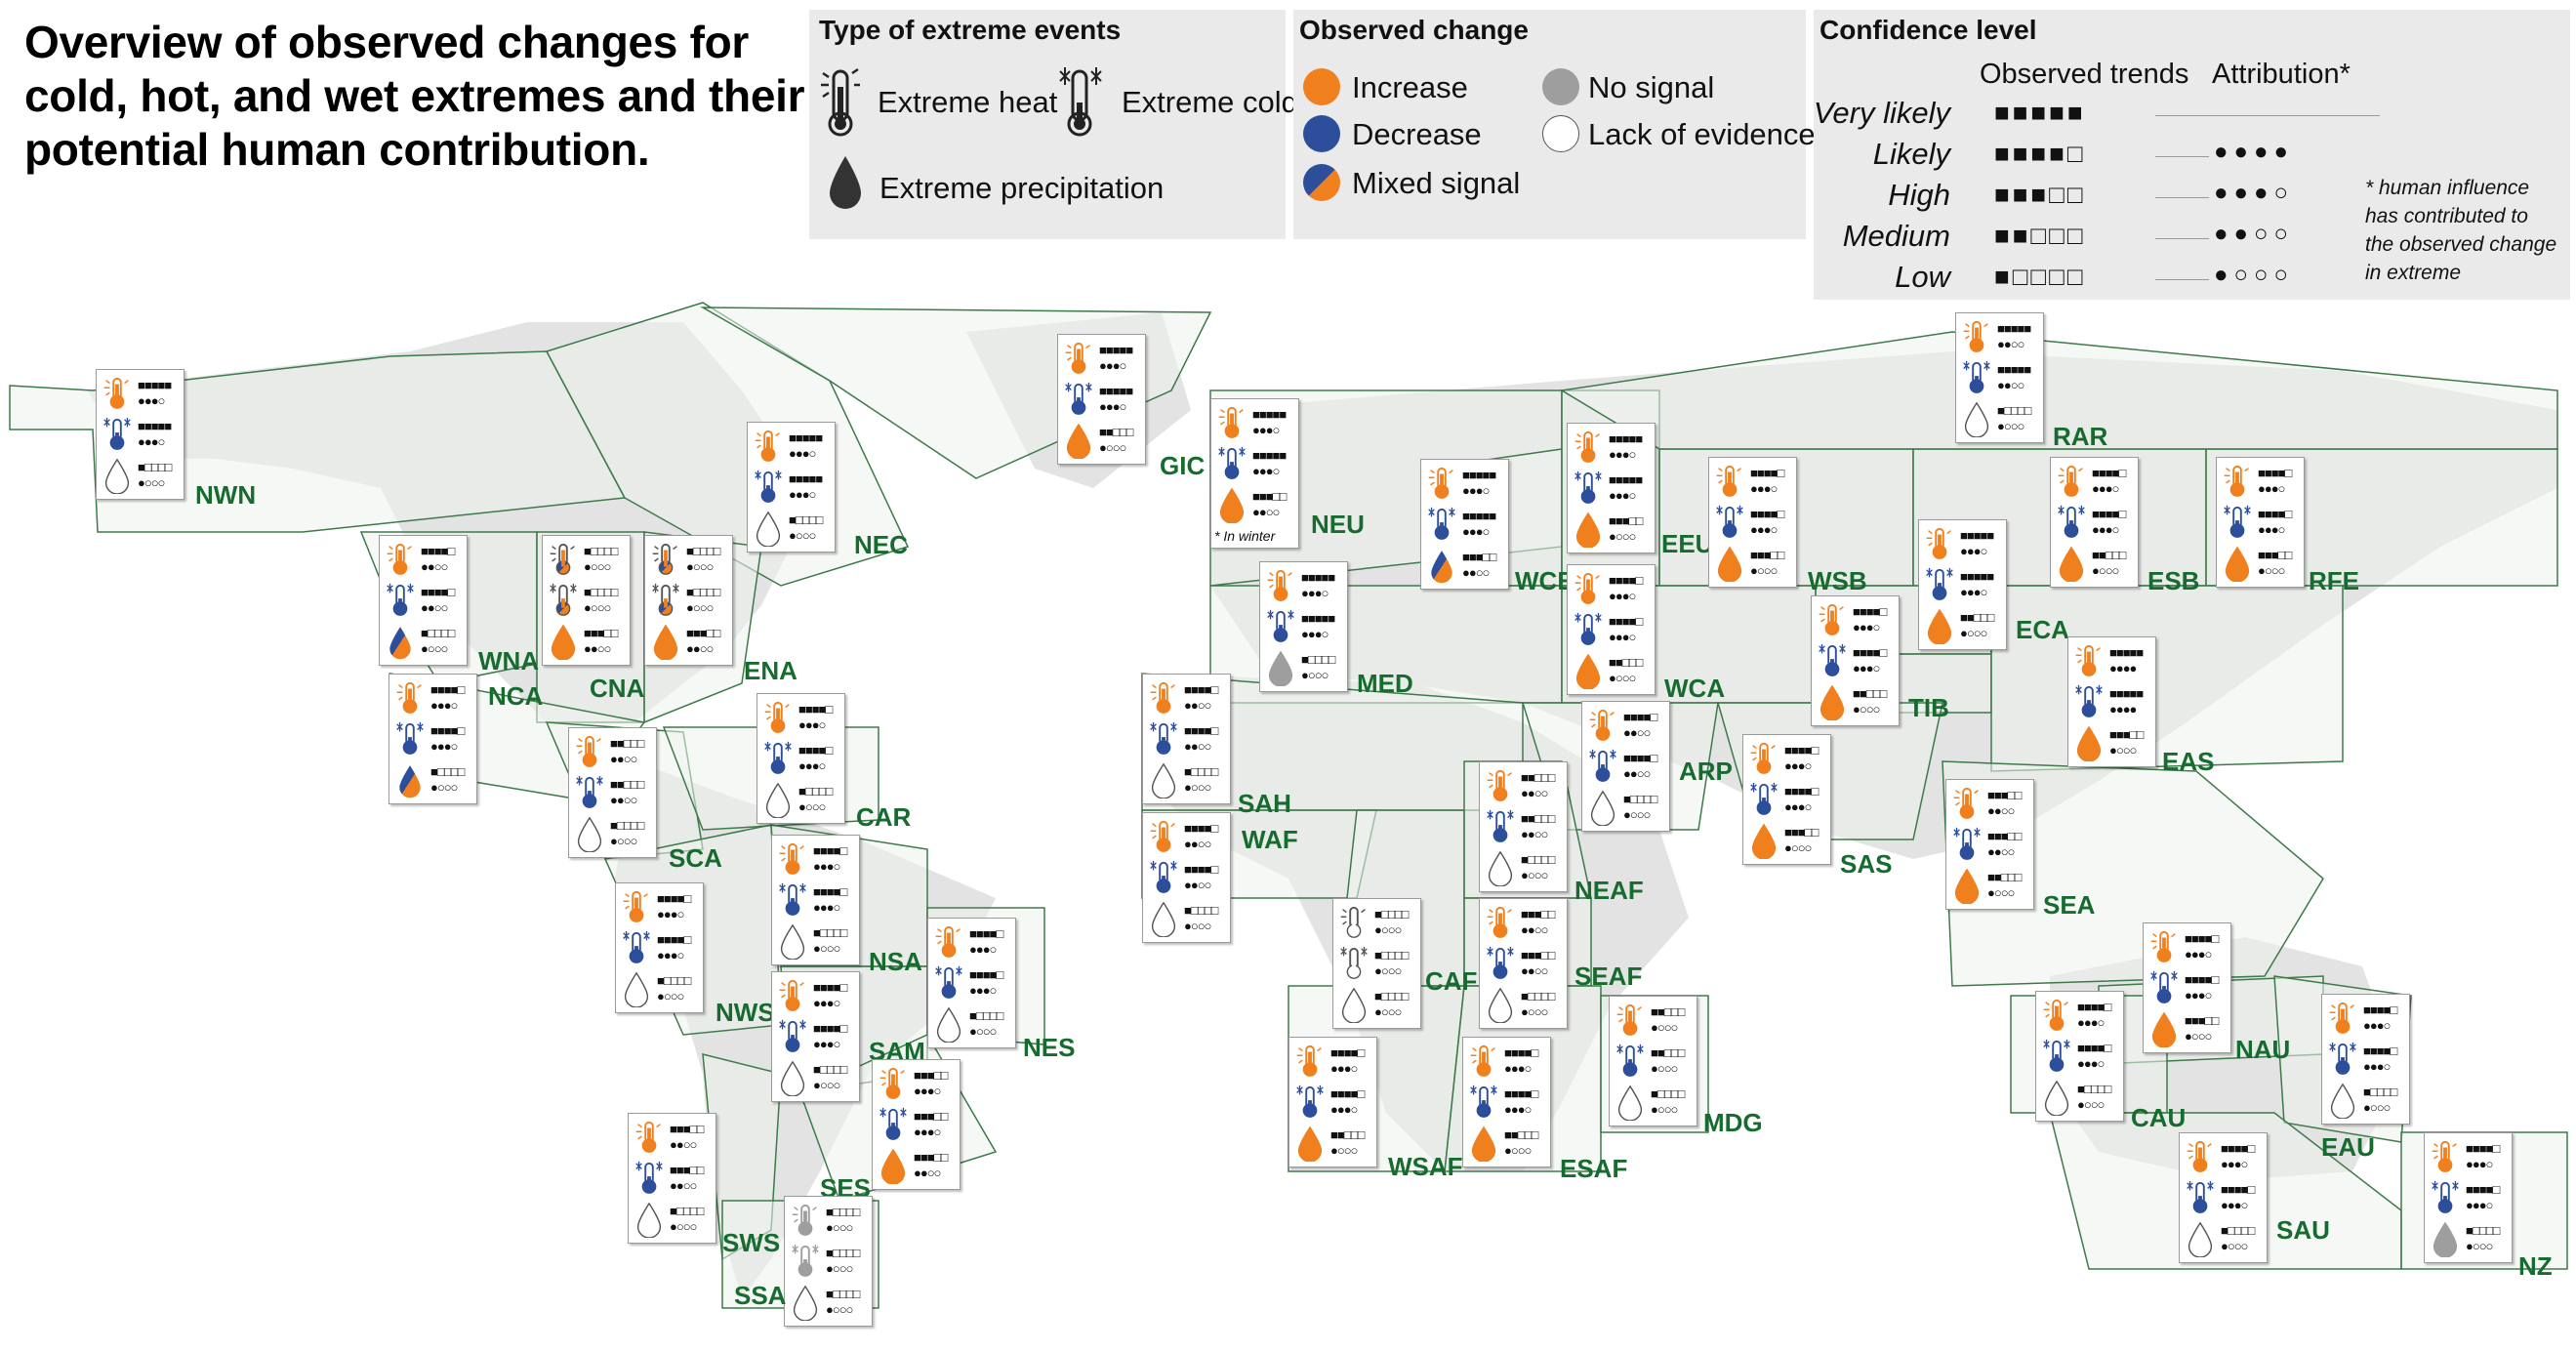 The image size is (2576, 1351). Describe the element at coordinates (2182, 238) in the screenshot. I see `confidence-connector-line` at that location.